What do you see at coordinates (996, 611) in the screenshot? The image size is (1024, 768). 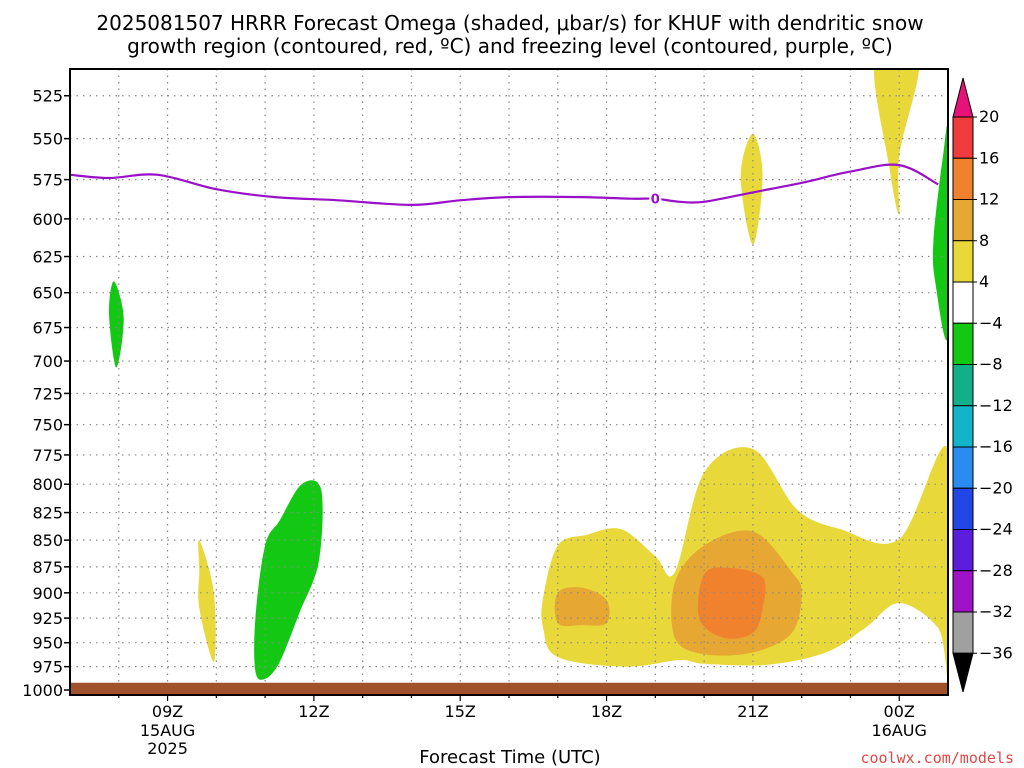 I see `colorbar-label: −32` at bounding box center [996, 611].